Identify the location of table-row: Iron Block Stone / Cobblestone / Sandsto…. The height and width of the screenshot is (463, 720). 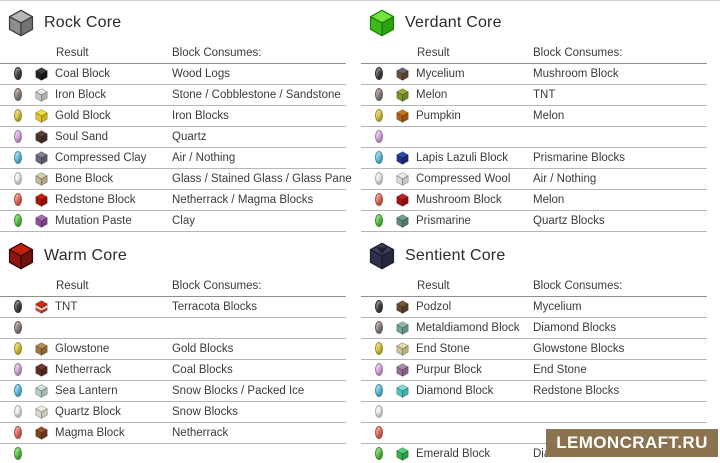
(173, 95).